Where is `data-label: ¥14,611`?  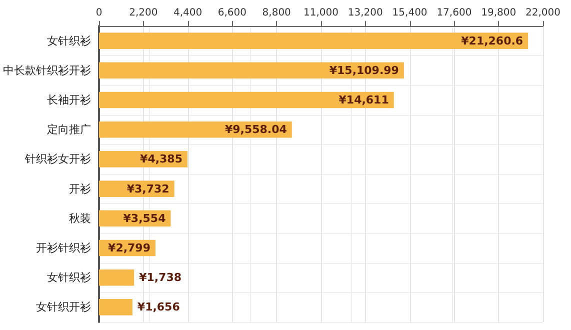 data-label: ¥14,611 is located at coordinates (363, 100).